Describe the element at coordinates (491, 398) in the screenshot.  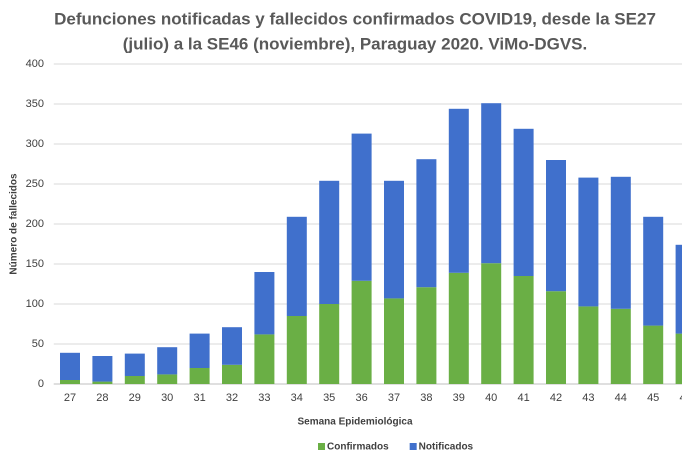
I see `x-tick-label: 40` at that location.